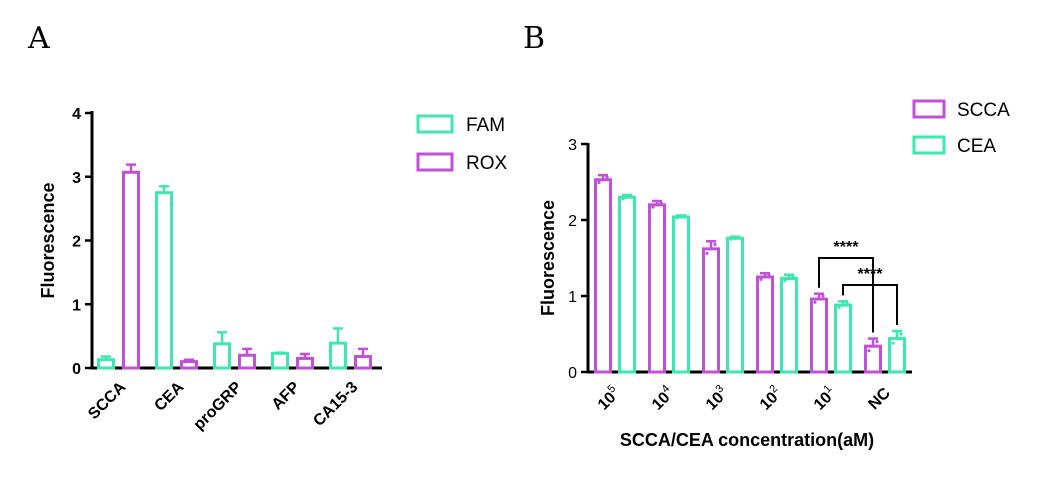 The height and width of the screenshot is (495, 1043). I want to click on panel-b-y-tick-label: 1, so click(572, 297).